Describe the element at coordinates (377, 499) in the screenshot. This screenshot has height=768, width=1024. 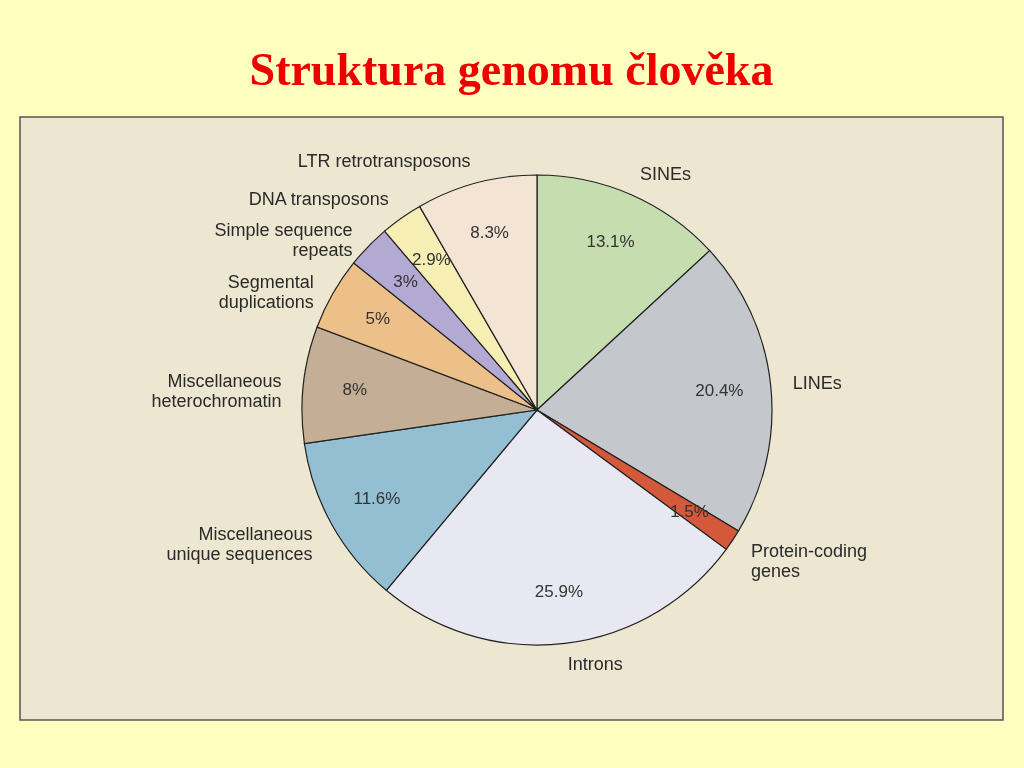
I see `data-label: 11.6%` at that location.